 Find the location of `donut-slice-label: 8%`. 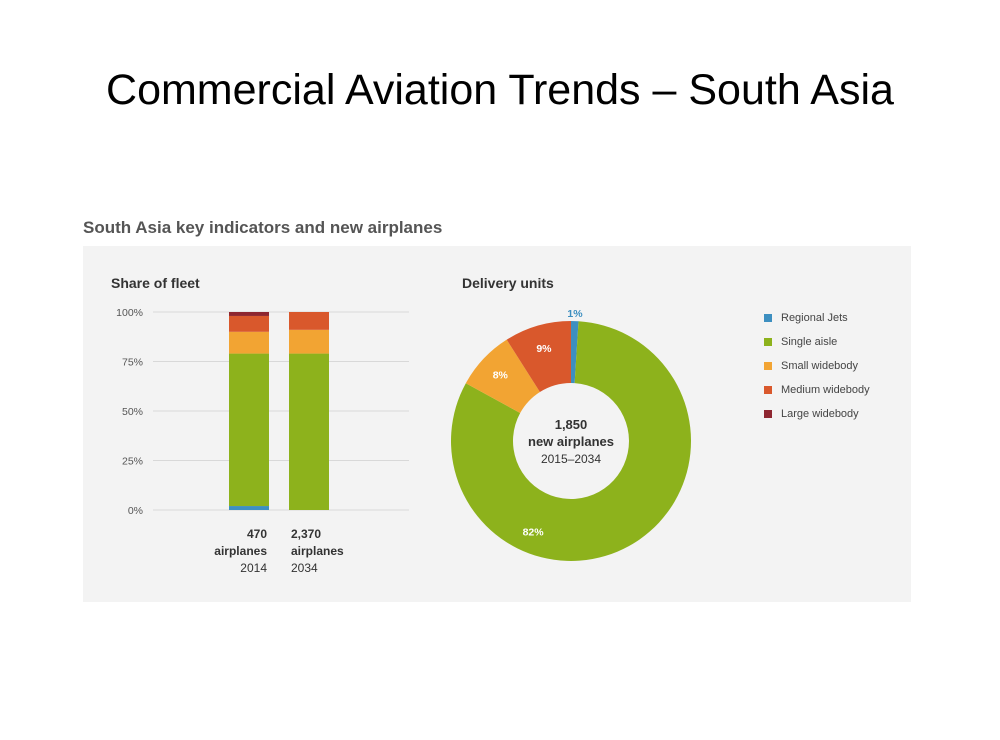

donut-slice-label: 8% is located at coordinates (501, 376).